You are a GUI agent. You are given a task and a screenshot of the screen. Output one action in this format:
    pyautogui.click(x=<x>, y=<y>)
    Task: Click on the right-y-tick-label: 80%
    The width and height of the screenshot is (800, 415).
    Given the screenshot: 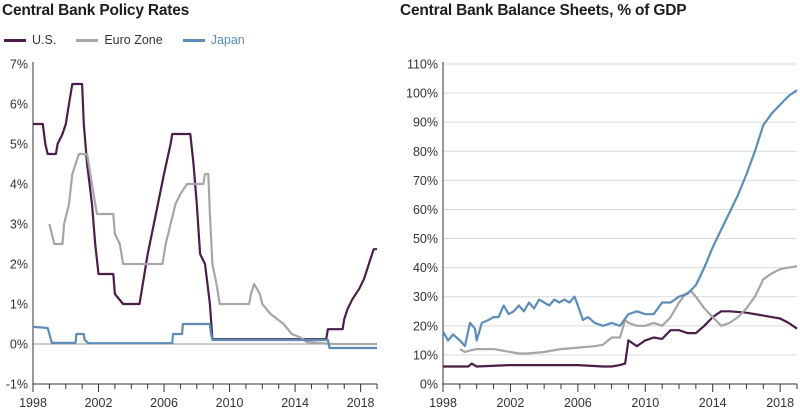 What is the action you would take?
    pyautogui.click(x=425, y=152)
    